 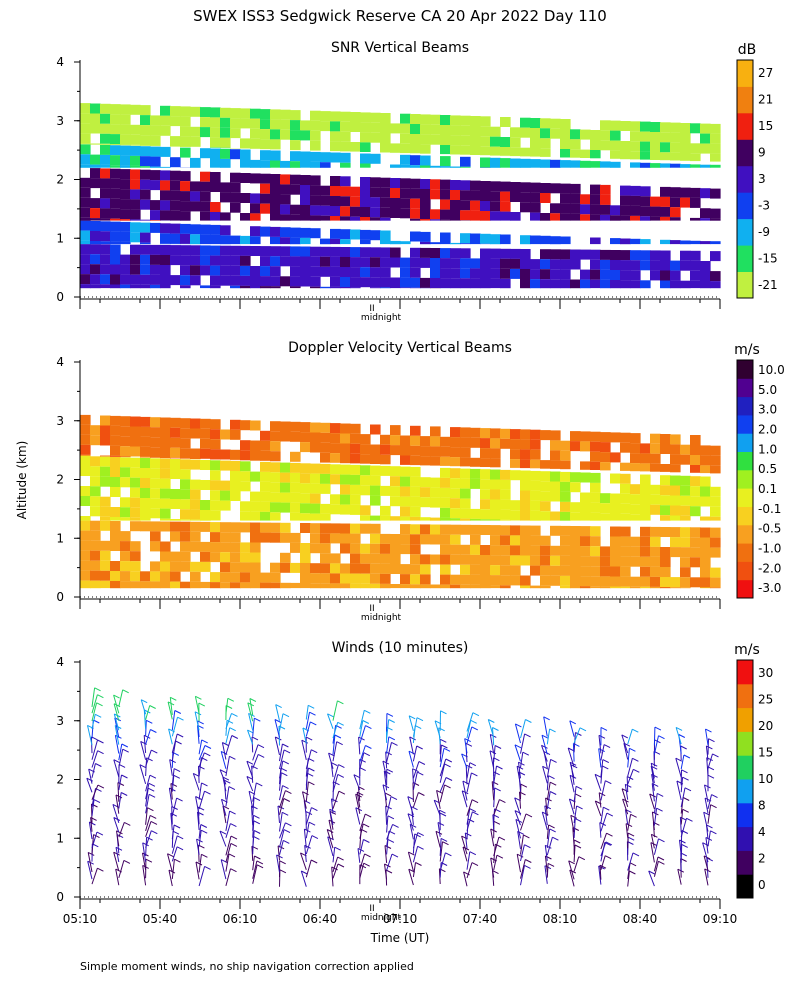 What do you see at coordinates (160, 919) in the screenshot?
I see `x-tick-label: 05:40` at bounding box center [160, 919].